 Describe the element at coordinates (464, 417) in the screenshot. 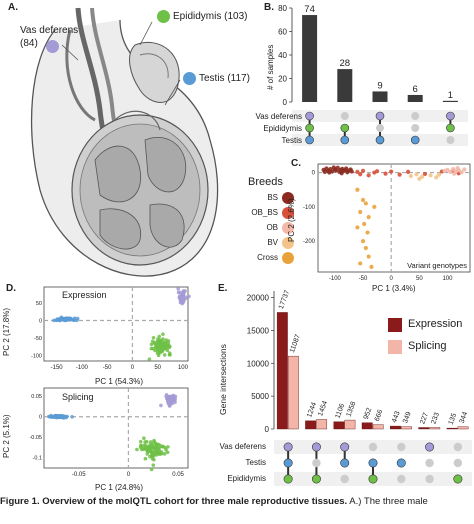

I see `panel-e-bar-label: 344` at that location.